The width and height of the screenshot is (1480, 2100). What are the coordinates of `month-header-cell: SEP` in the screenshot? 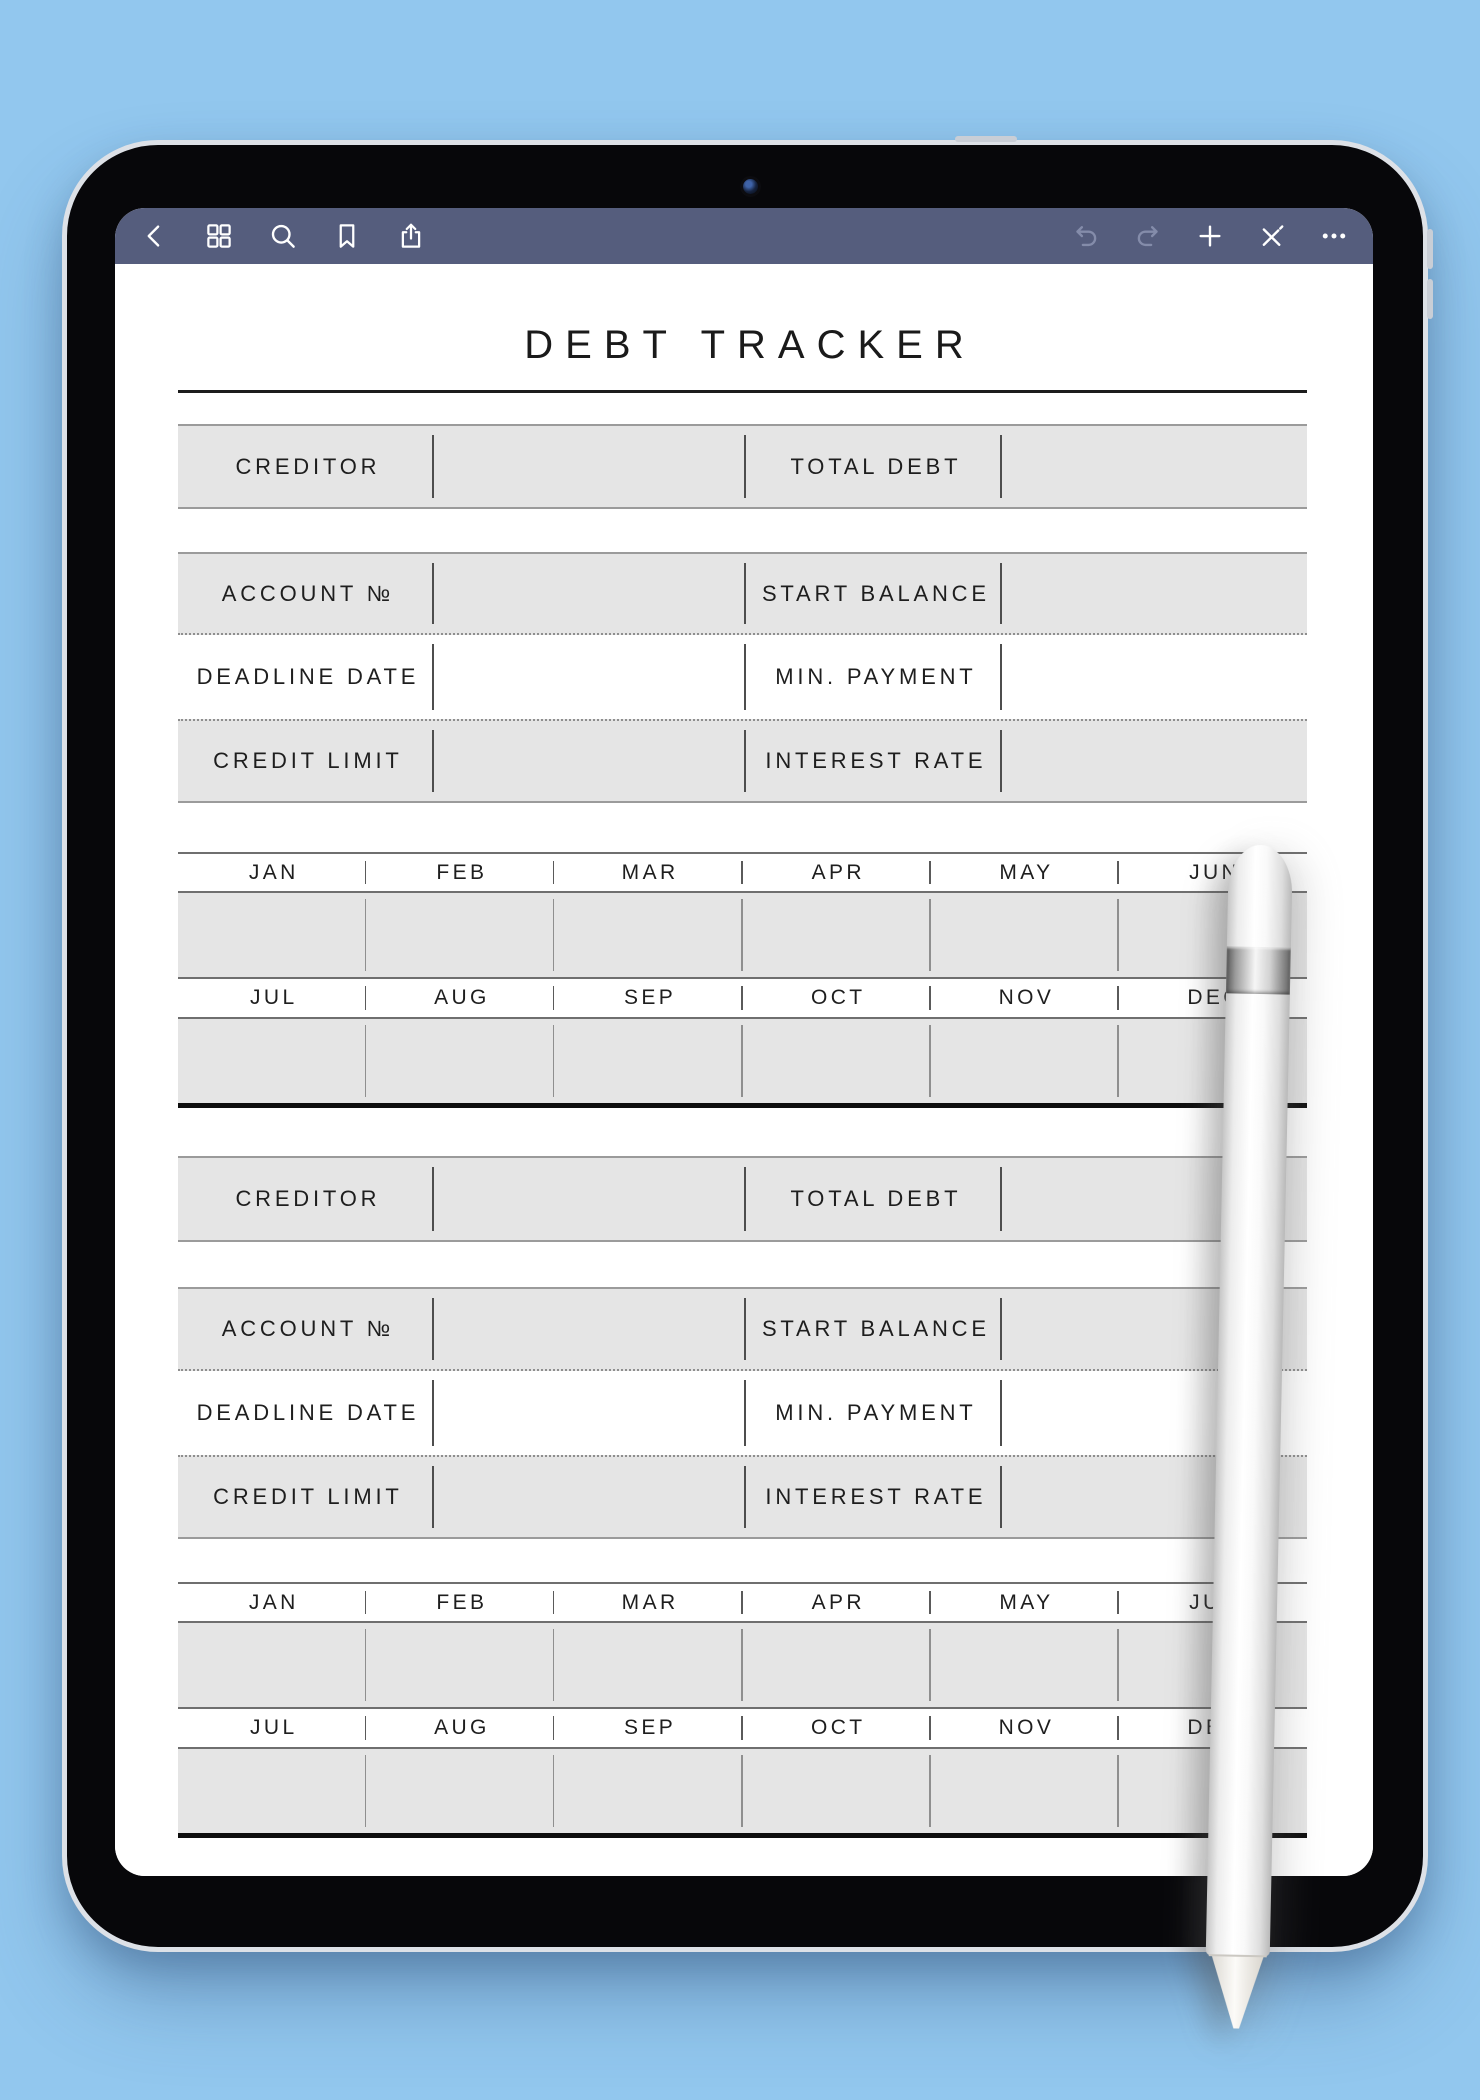 It's located at (648, 1728).